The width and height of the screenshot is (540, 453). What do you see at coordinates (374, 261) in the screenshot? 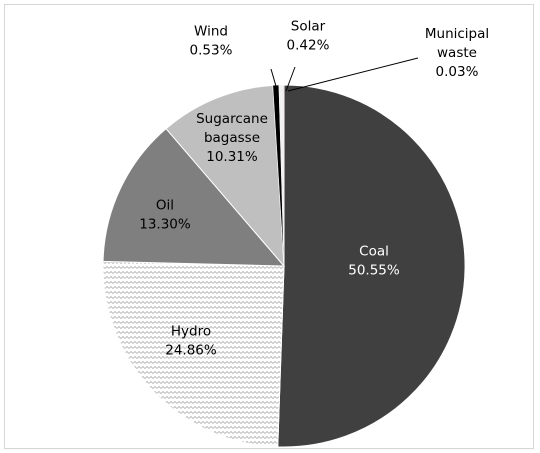
I see `data-label-coal: Coal 50.55%` at bounding box center [374, 261].